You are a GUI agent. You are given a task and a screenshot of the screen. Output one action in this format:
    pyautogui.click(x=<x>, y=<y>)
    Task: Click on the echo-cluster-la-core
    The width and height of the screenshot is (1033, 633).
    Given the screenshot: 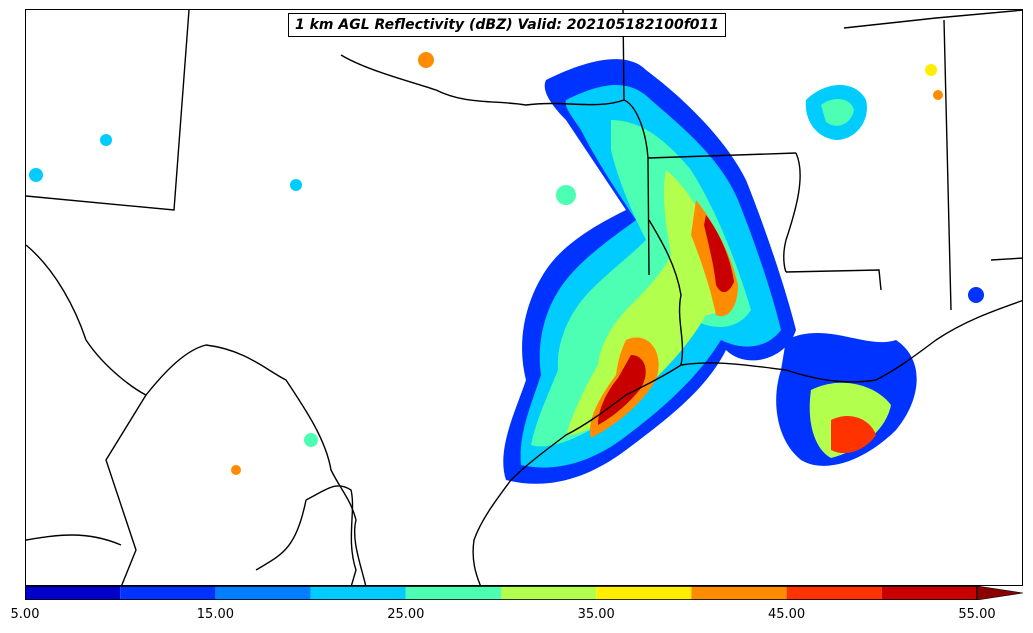 What is the action you would take?
    pyautogui.click(x=853, y=434)
    